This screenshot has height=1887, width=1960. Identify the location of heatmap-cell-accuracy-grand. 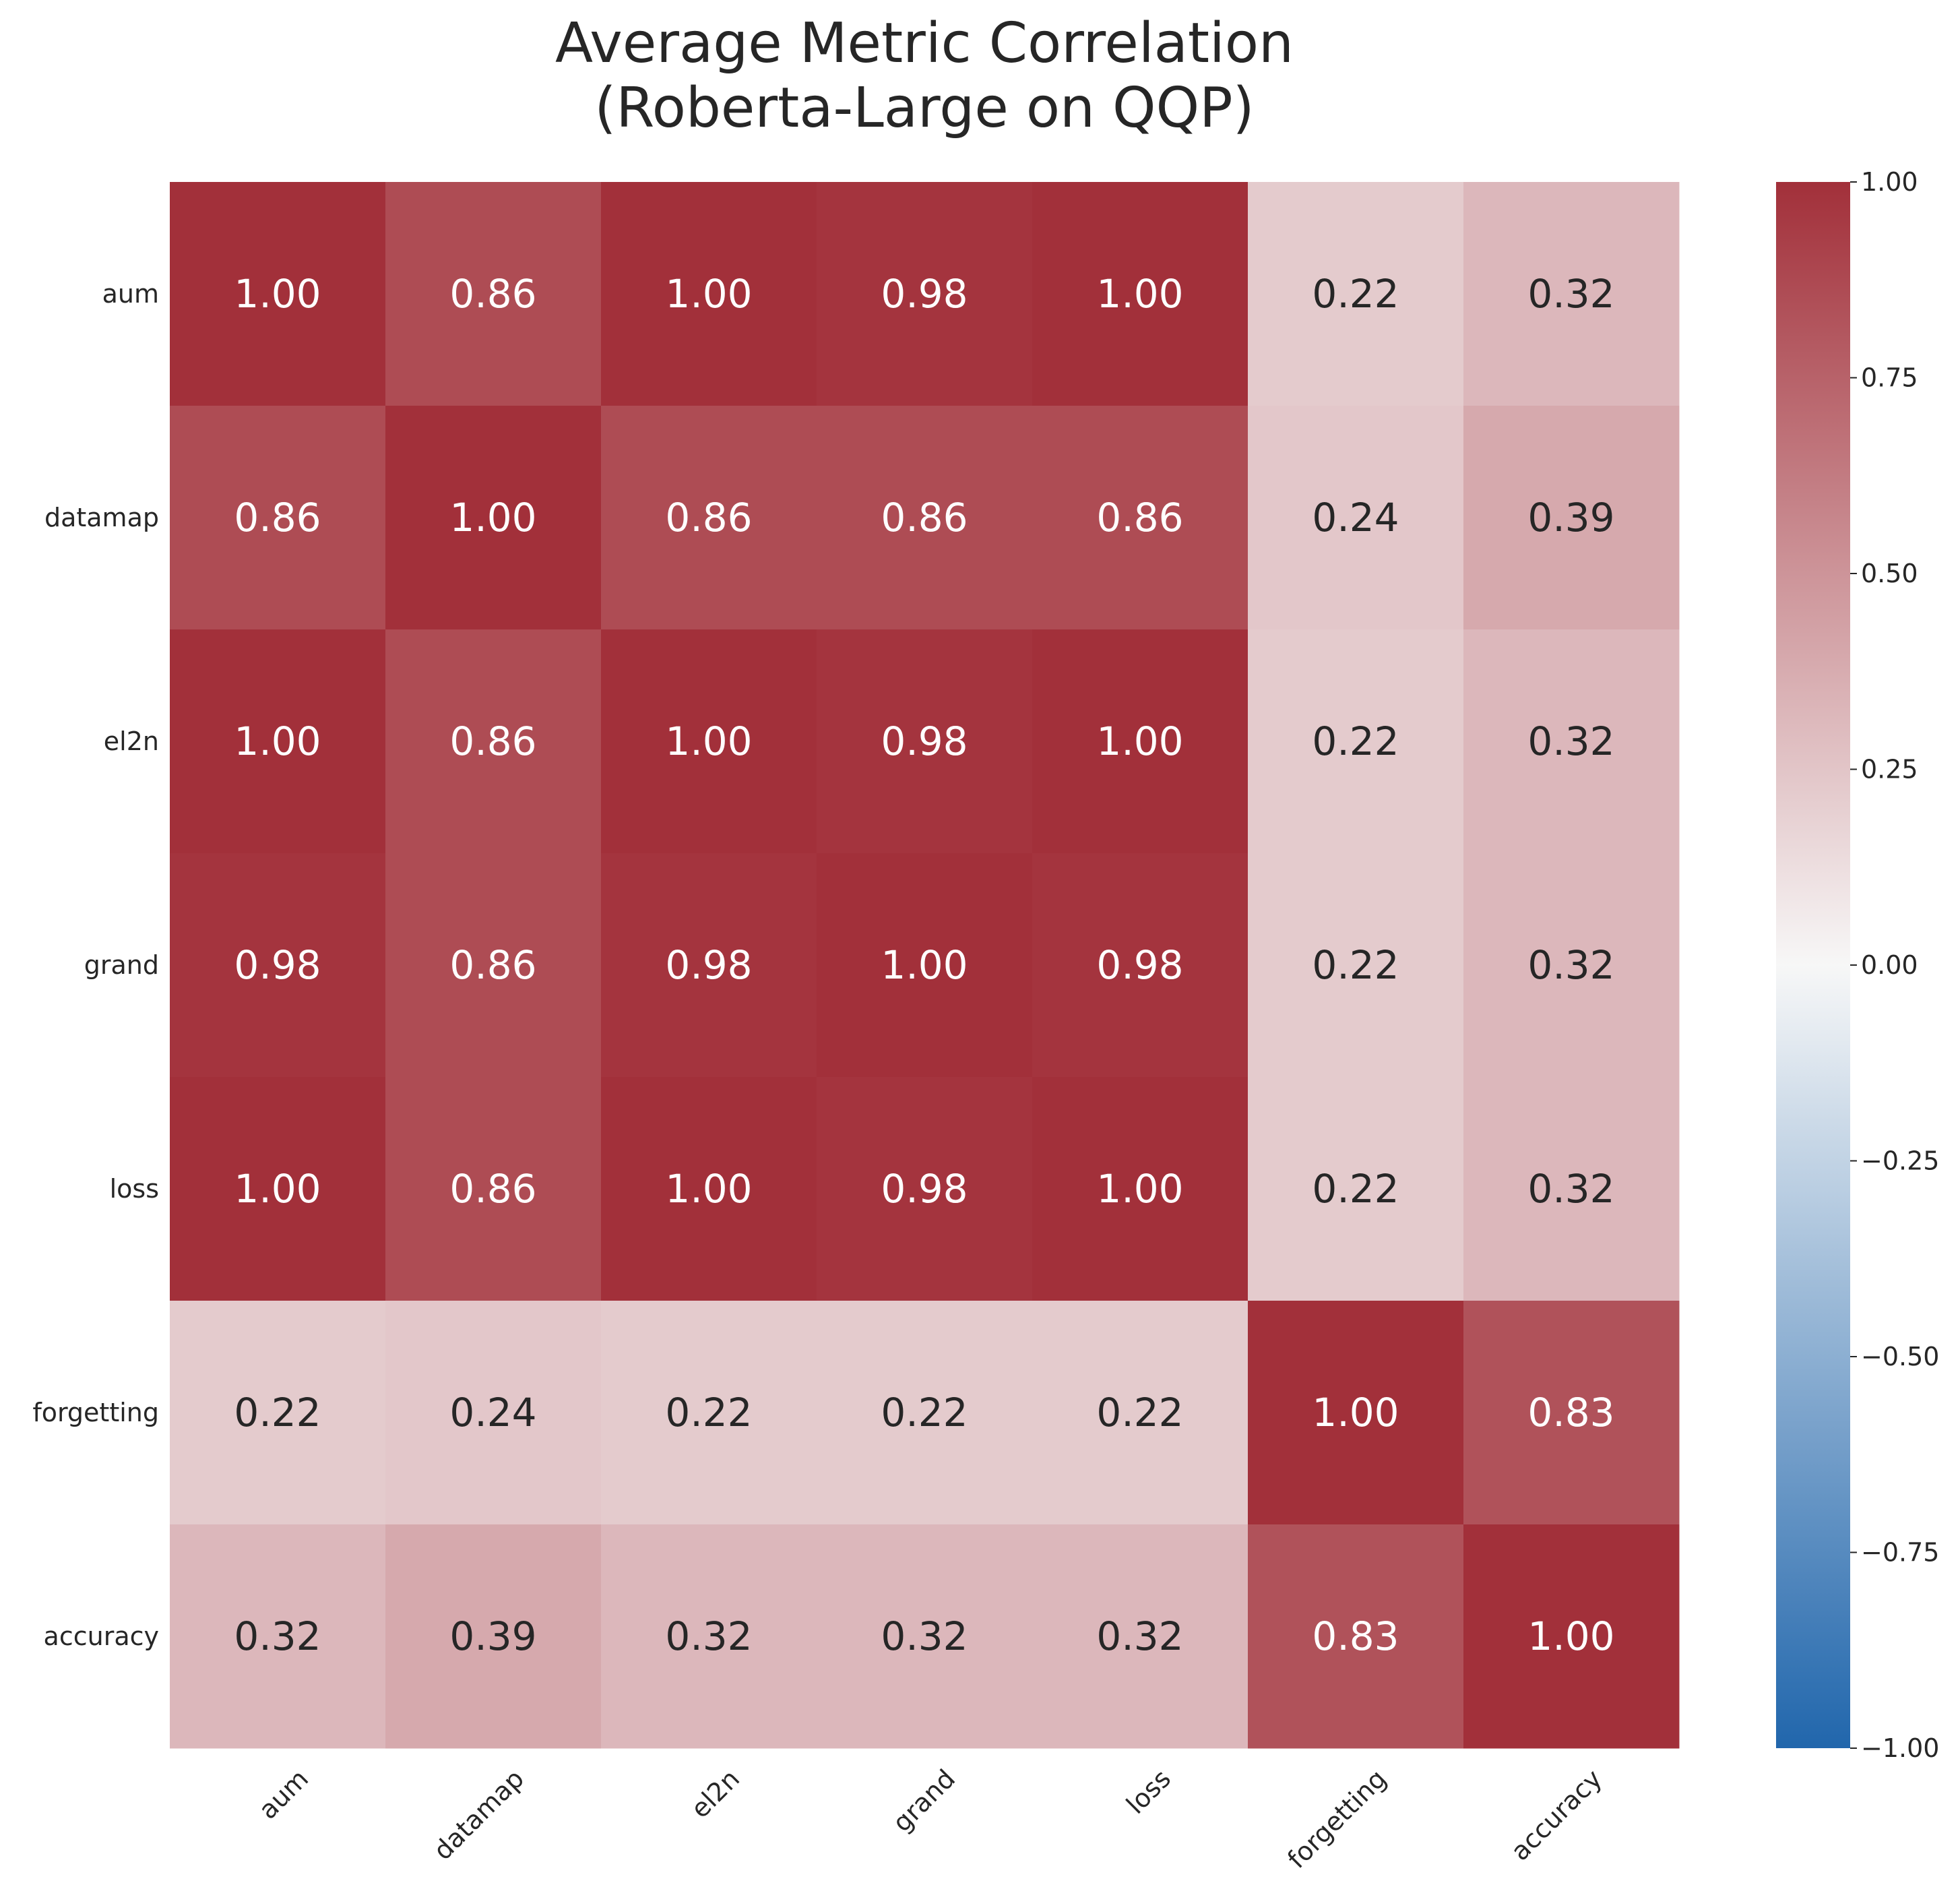
(925, 1636).